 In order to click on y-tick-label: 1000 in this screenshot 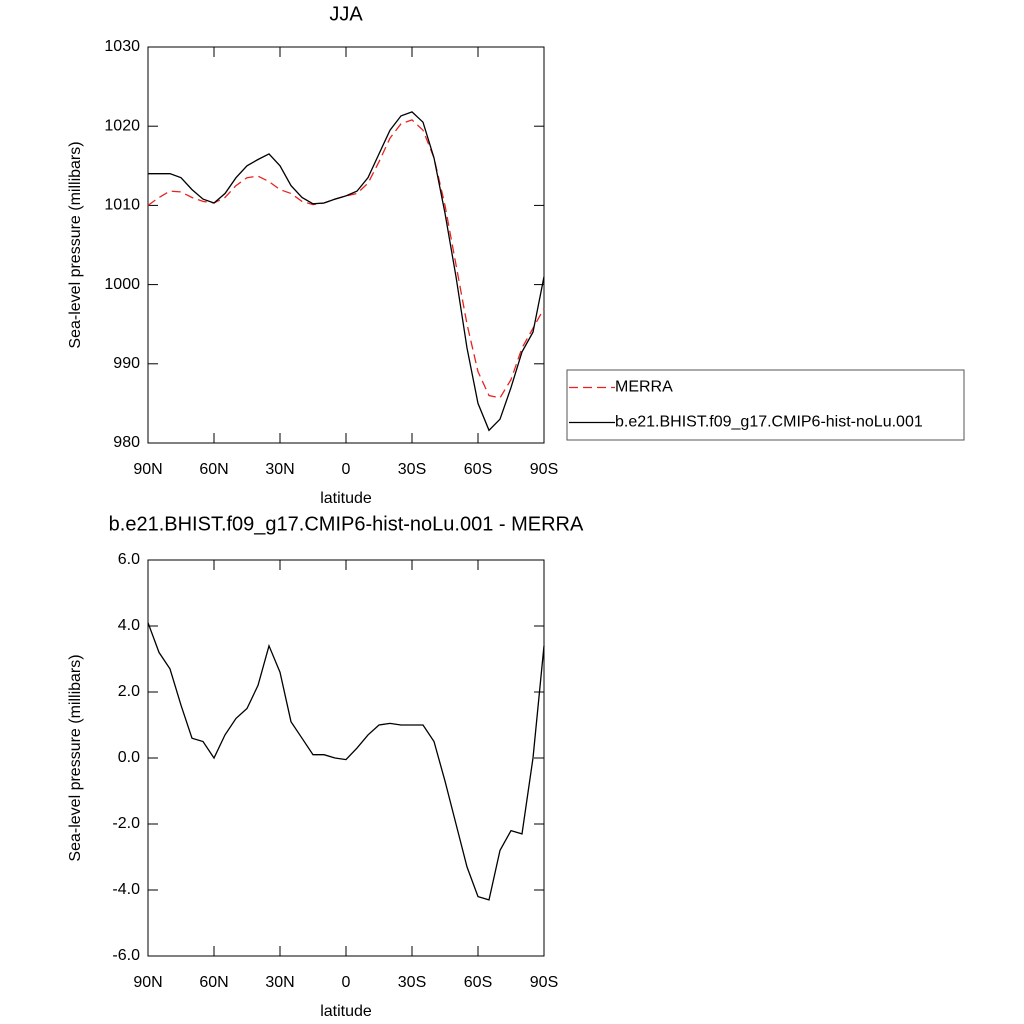, I will do `click(122, 284)`.